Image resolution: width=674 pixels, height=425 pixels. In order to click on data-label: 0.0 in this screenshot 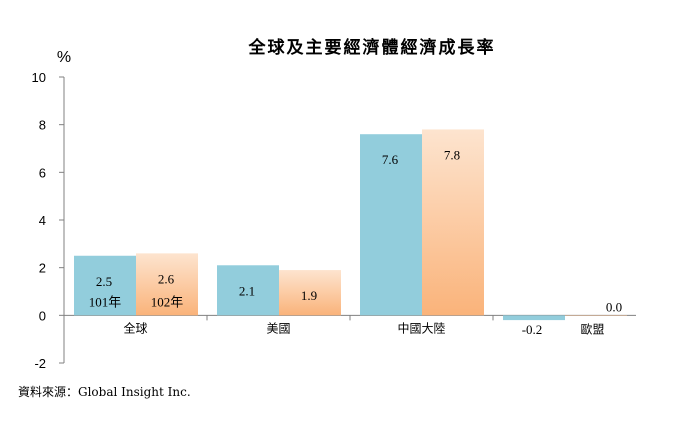, I will do `click(614, 306)`.